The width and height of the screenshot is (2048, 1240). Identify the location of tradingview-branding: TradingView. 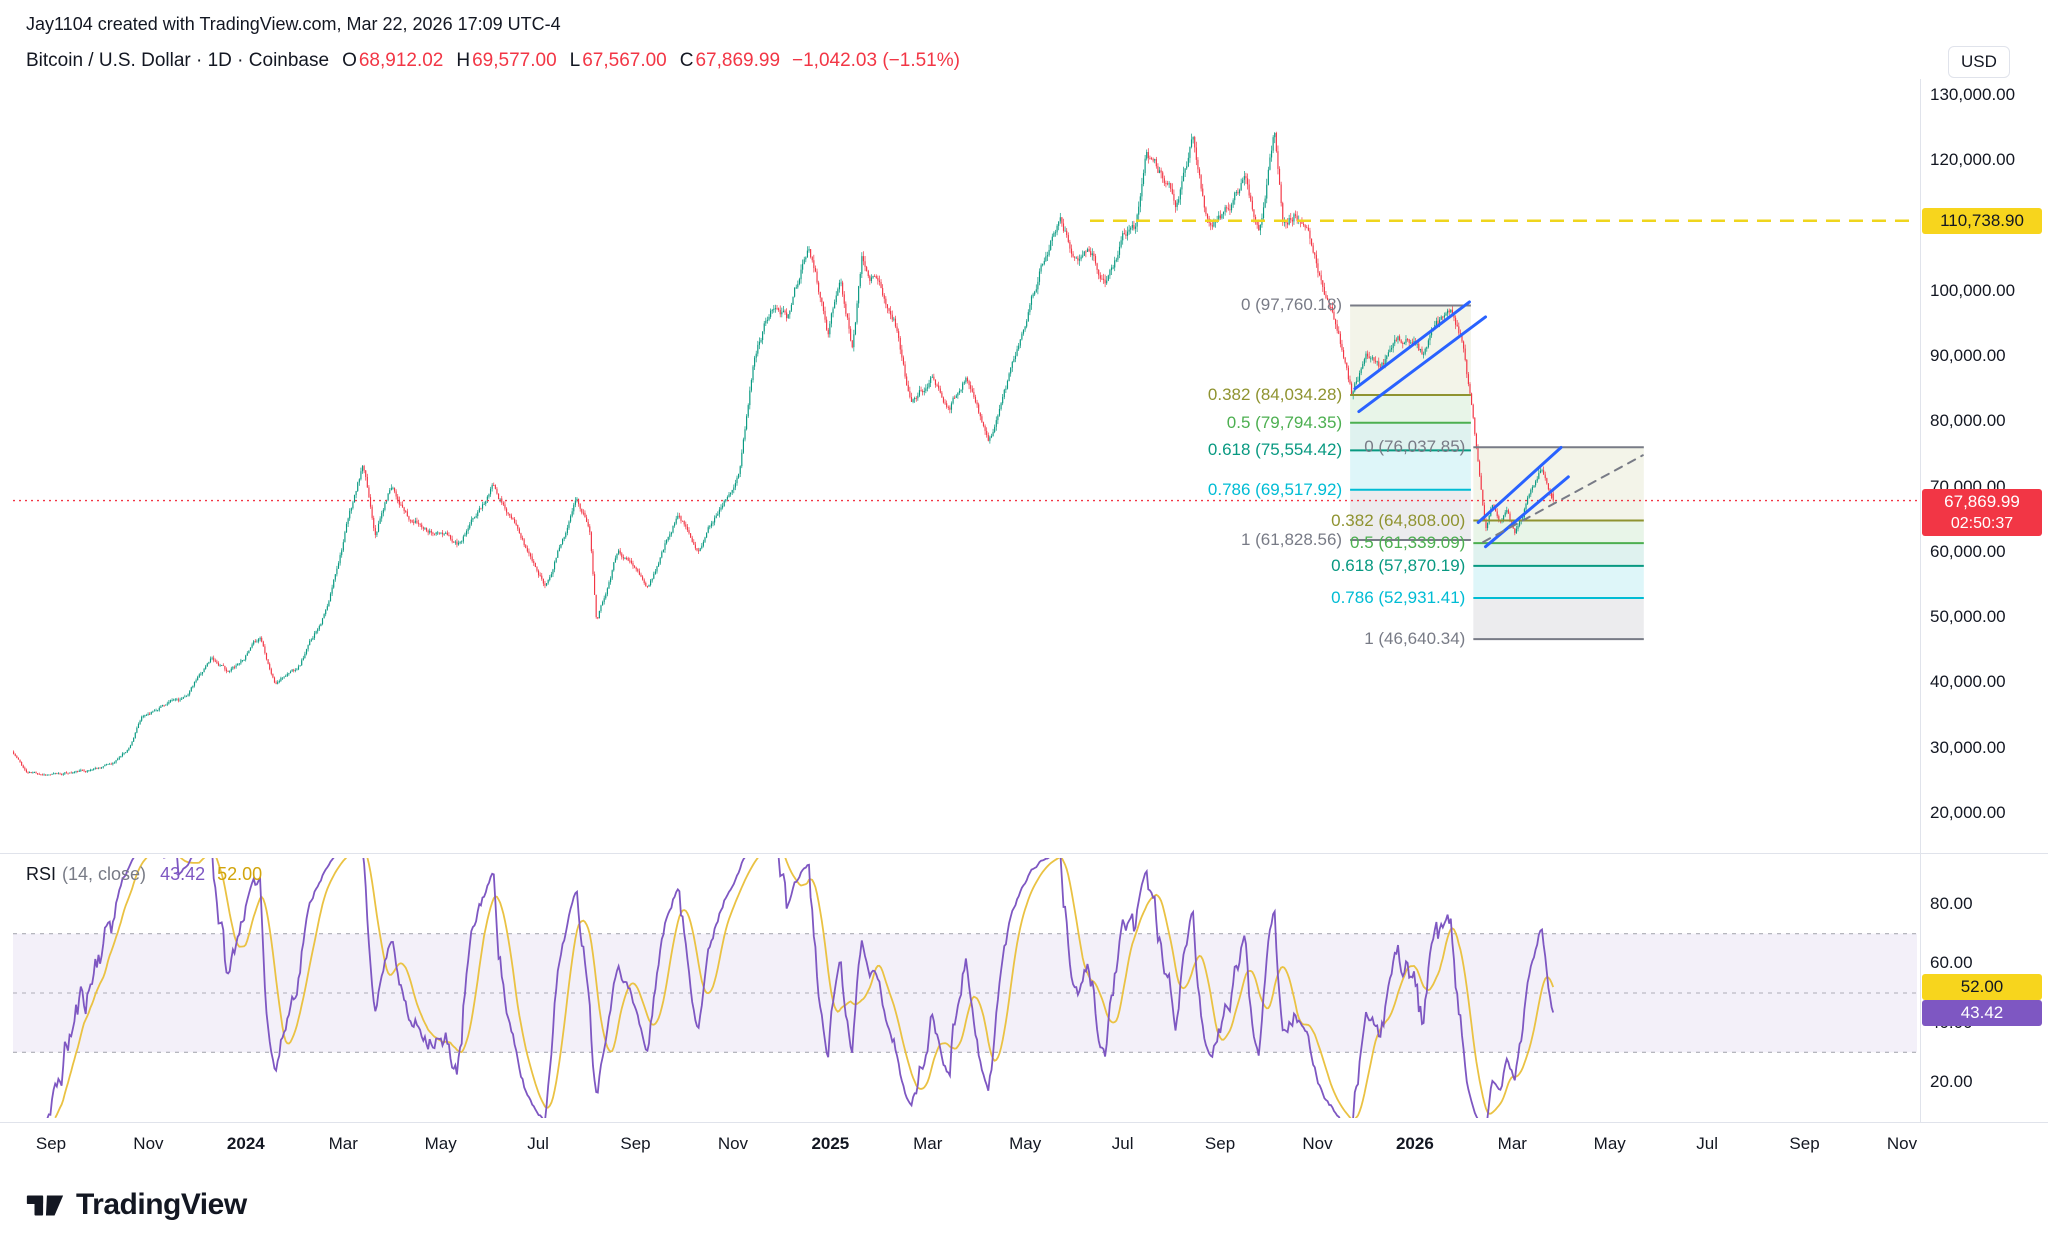
(135, 1205).